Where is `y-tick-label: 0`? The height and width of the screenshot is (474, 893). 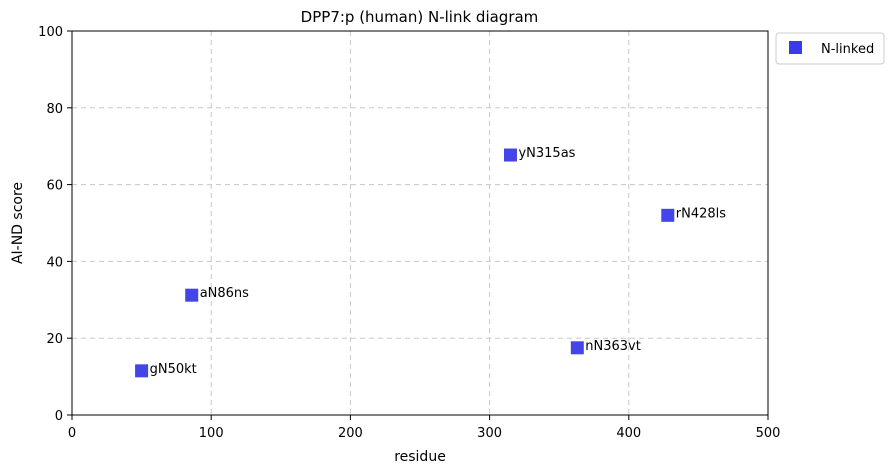 y-tick-label: 0 is located at coordinates (59, 416).